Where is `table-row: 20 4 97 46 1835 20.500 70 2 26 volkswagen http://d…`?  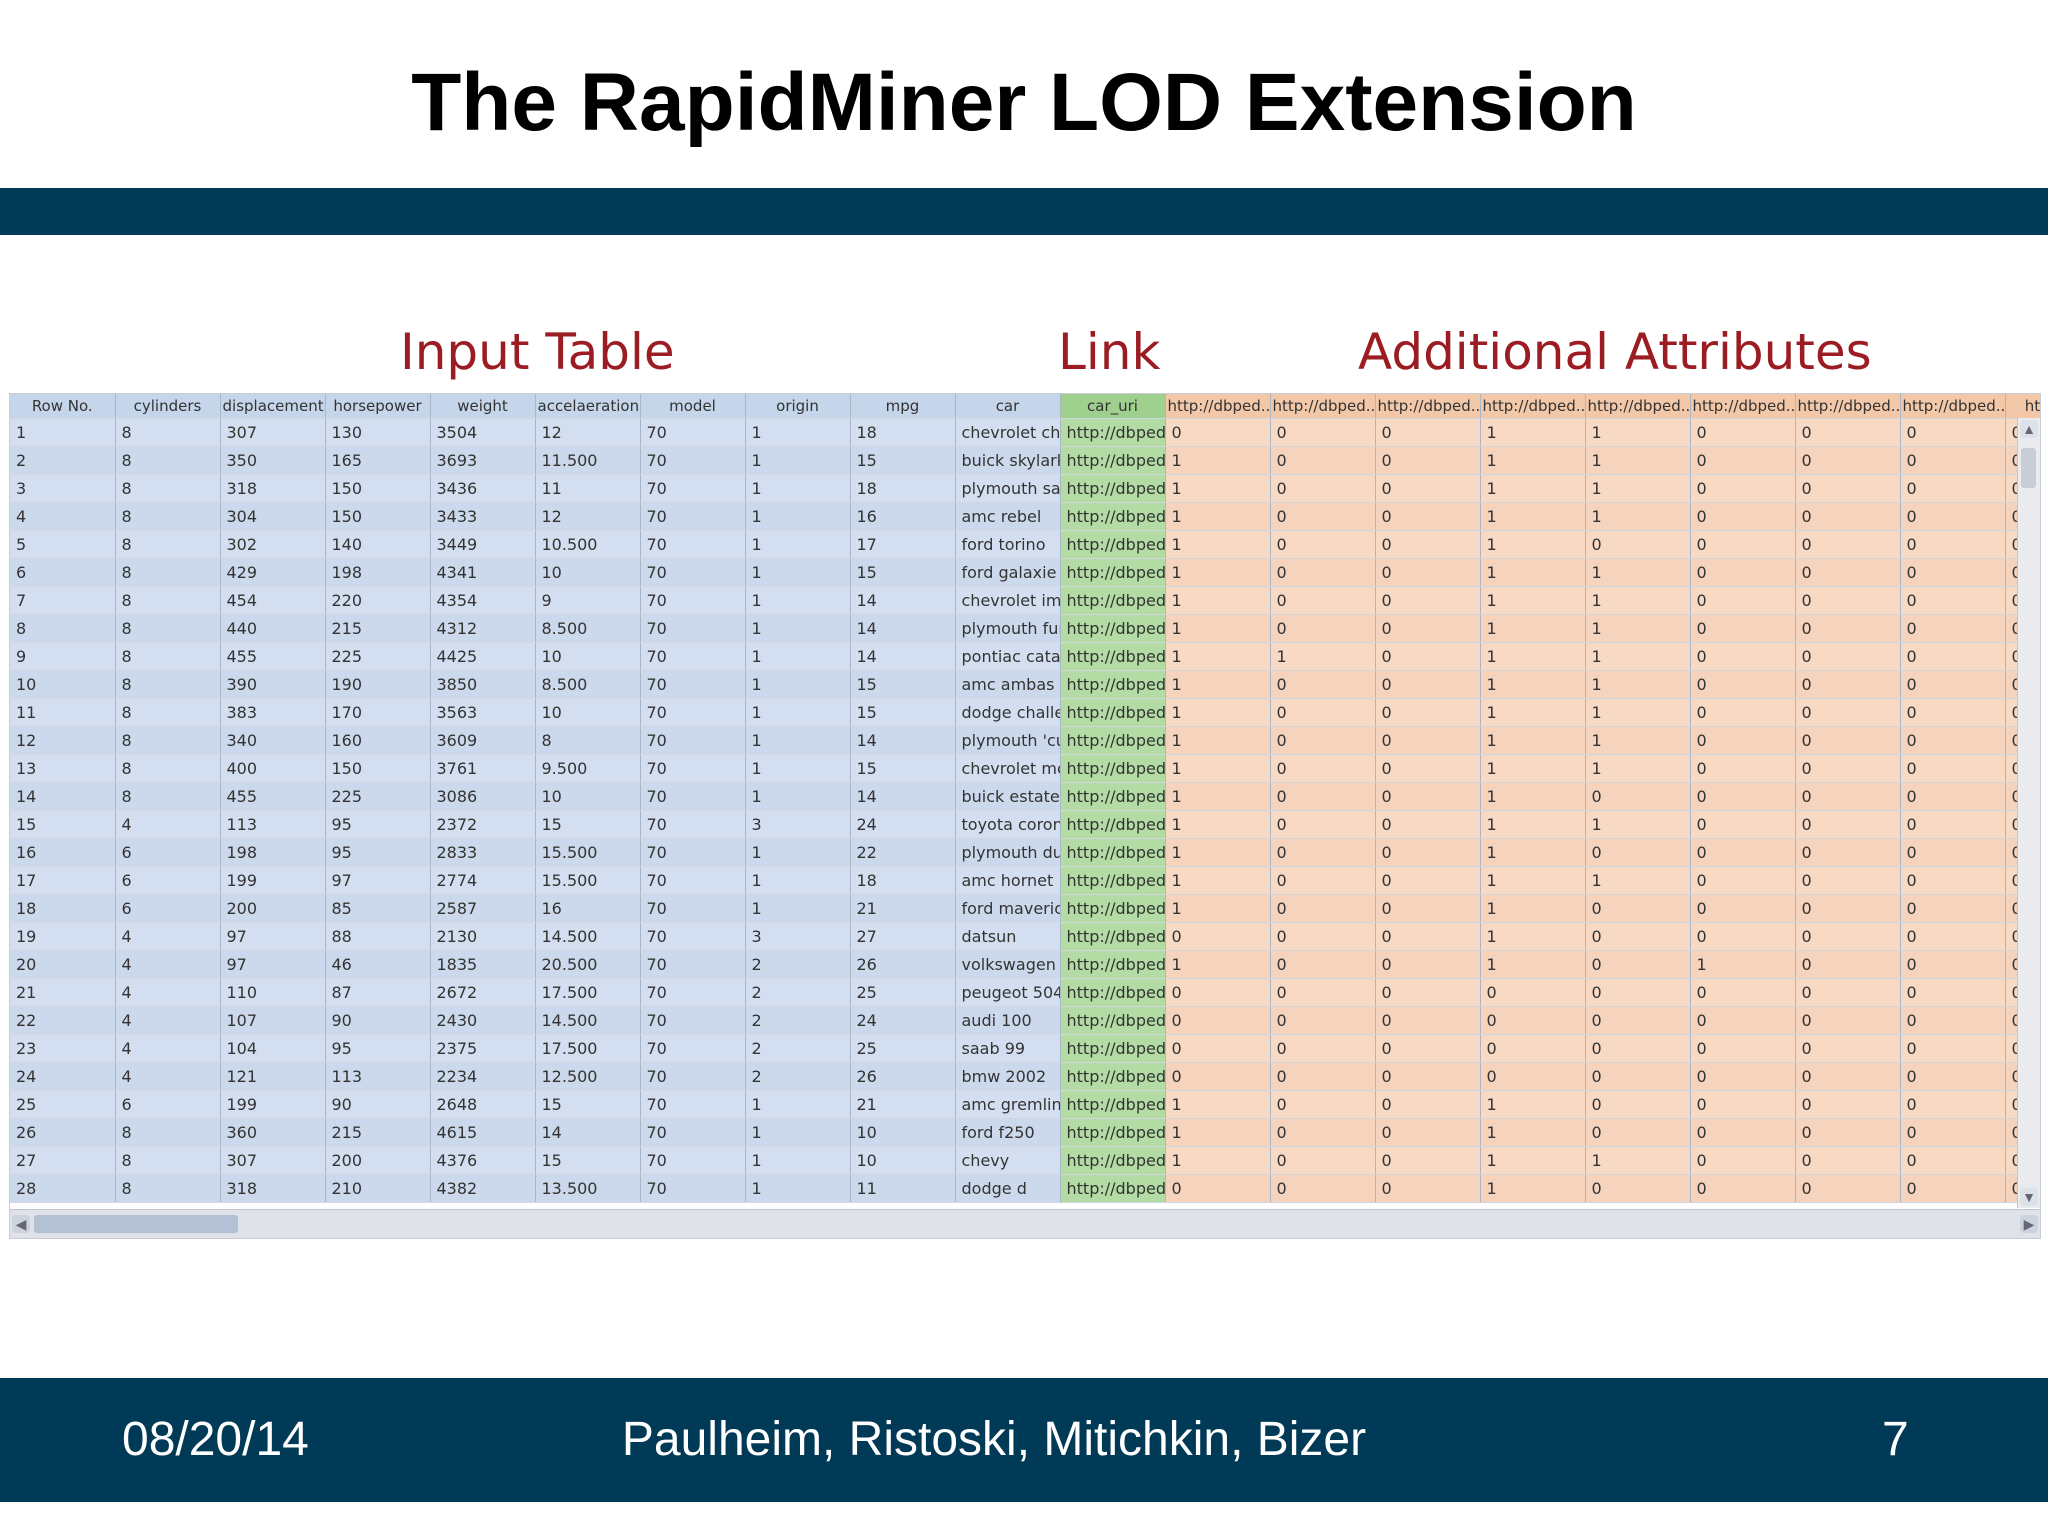 table-row: 20 4 97 46 1835 20.500 70 2 26 volkswagen http://d… is located at coordinates (1025, 964).